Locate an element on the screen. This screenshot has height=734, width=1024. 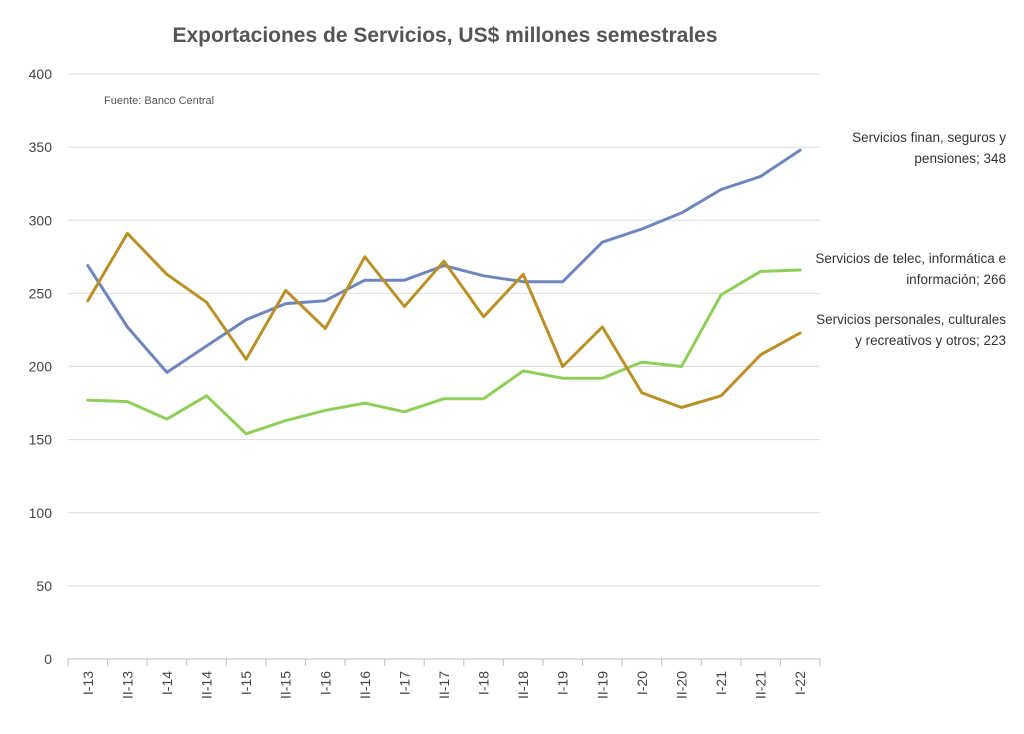
y-tick-label: 200 is located at coordinates (41, 367).